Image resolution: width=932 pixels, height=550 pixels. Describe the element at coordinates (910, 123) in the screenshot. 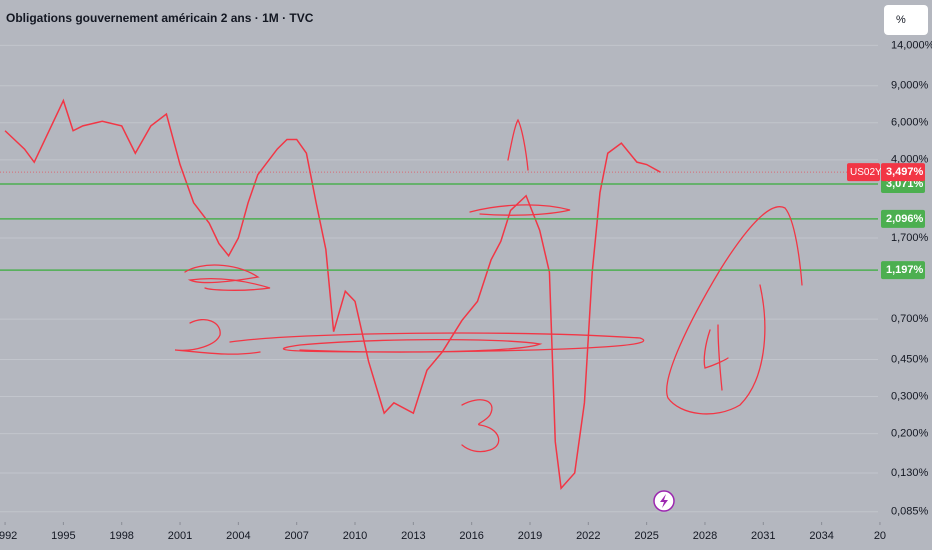

I see `y-tick-label: 6,000%` at that location.